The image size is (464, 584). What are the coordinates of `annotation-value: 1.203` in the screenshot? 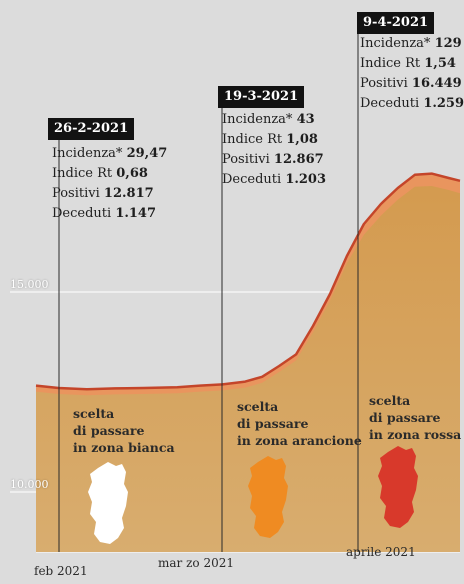 It's located at (306, 179).